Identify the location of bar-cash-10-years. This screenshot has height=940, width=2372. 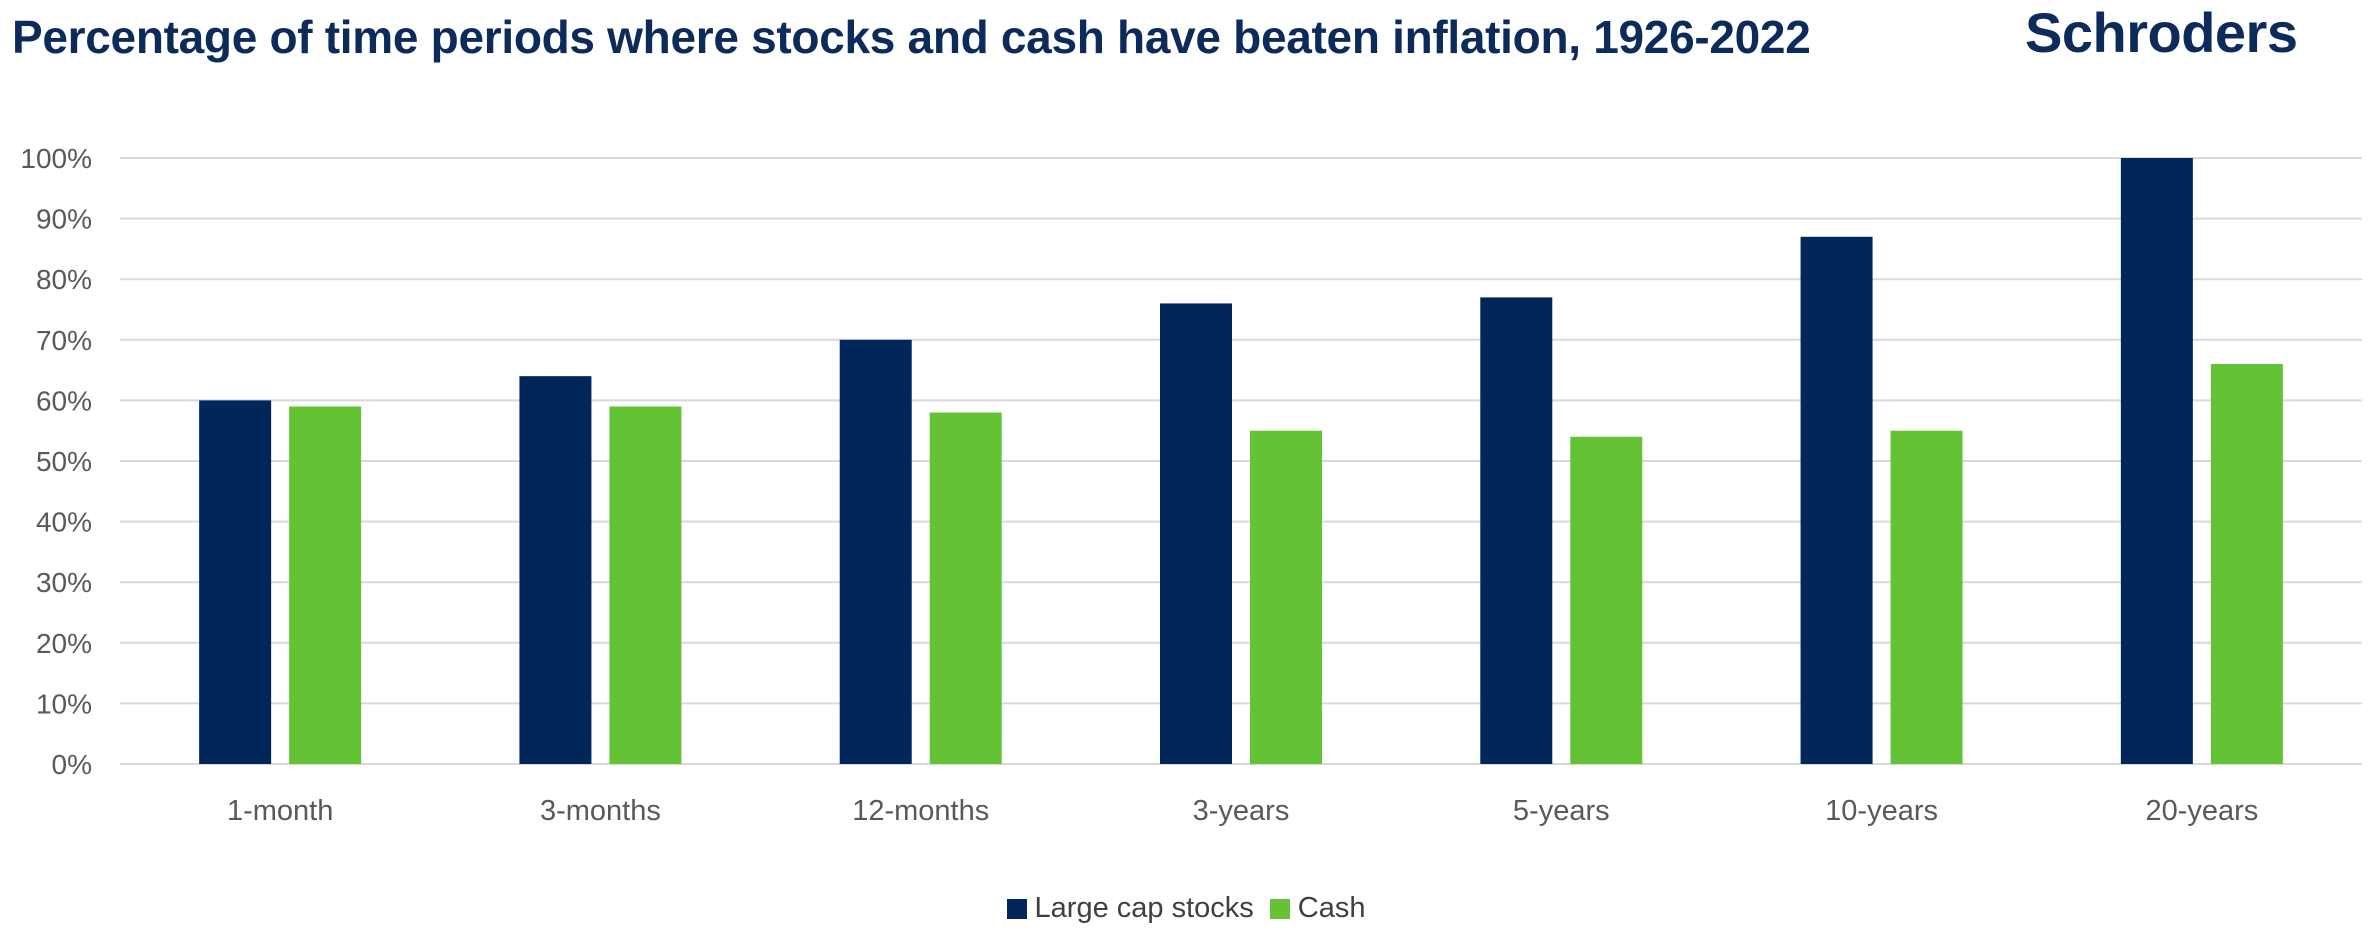
(1926, 597).